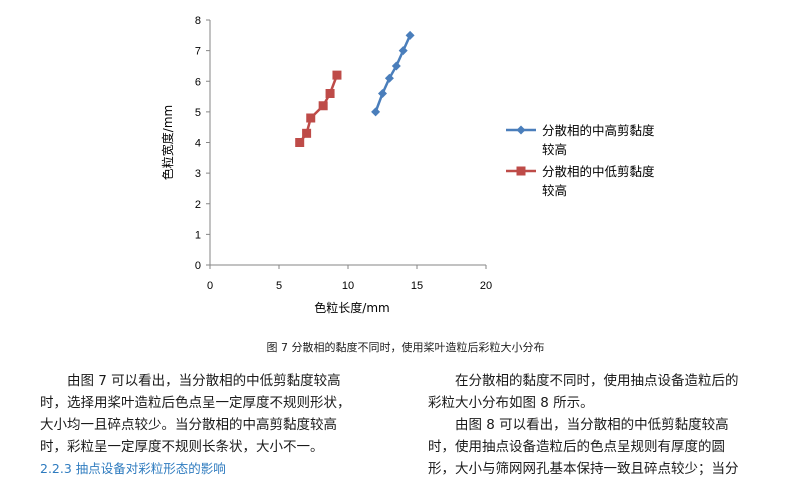 This screenshot has height=504, width=811. What do you see at coordinates (198, 235) in the screenshot?
I see `y-tick-label: 1` at bounding box center [198, 235].